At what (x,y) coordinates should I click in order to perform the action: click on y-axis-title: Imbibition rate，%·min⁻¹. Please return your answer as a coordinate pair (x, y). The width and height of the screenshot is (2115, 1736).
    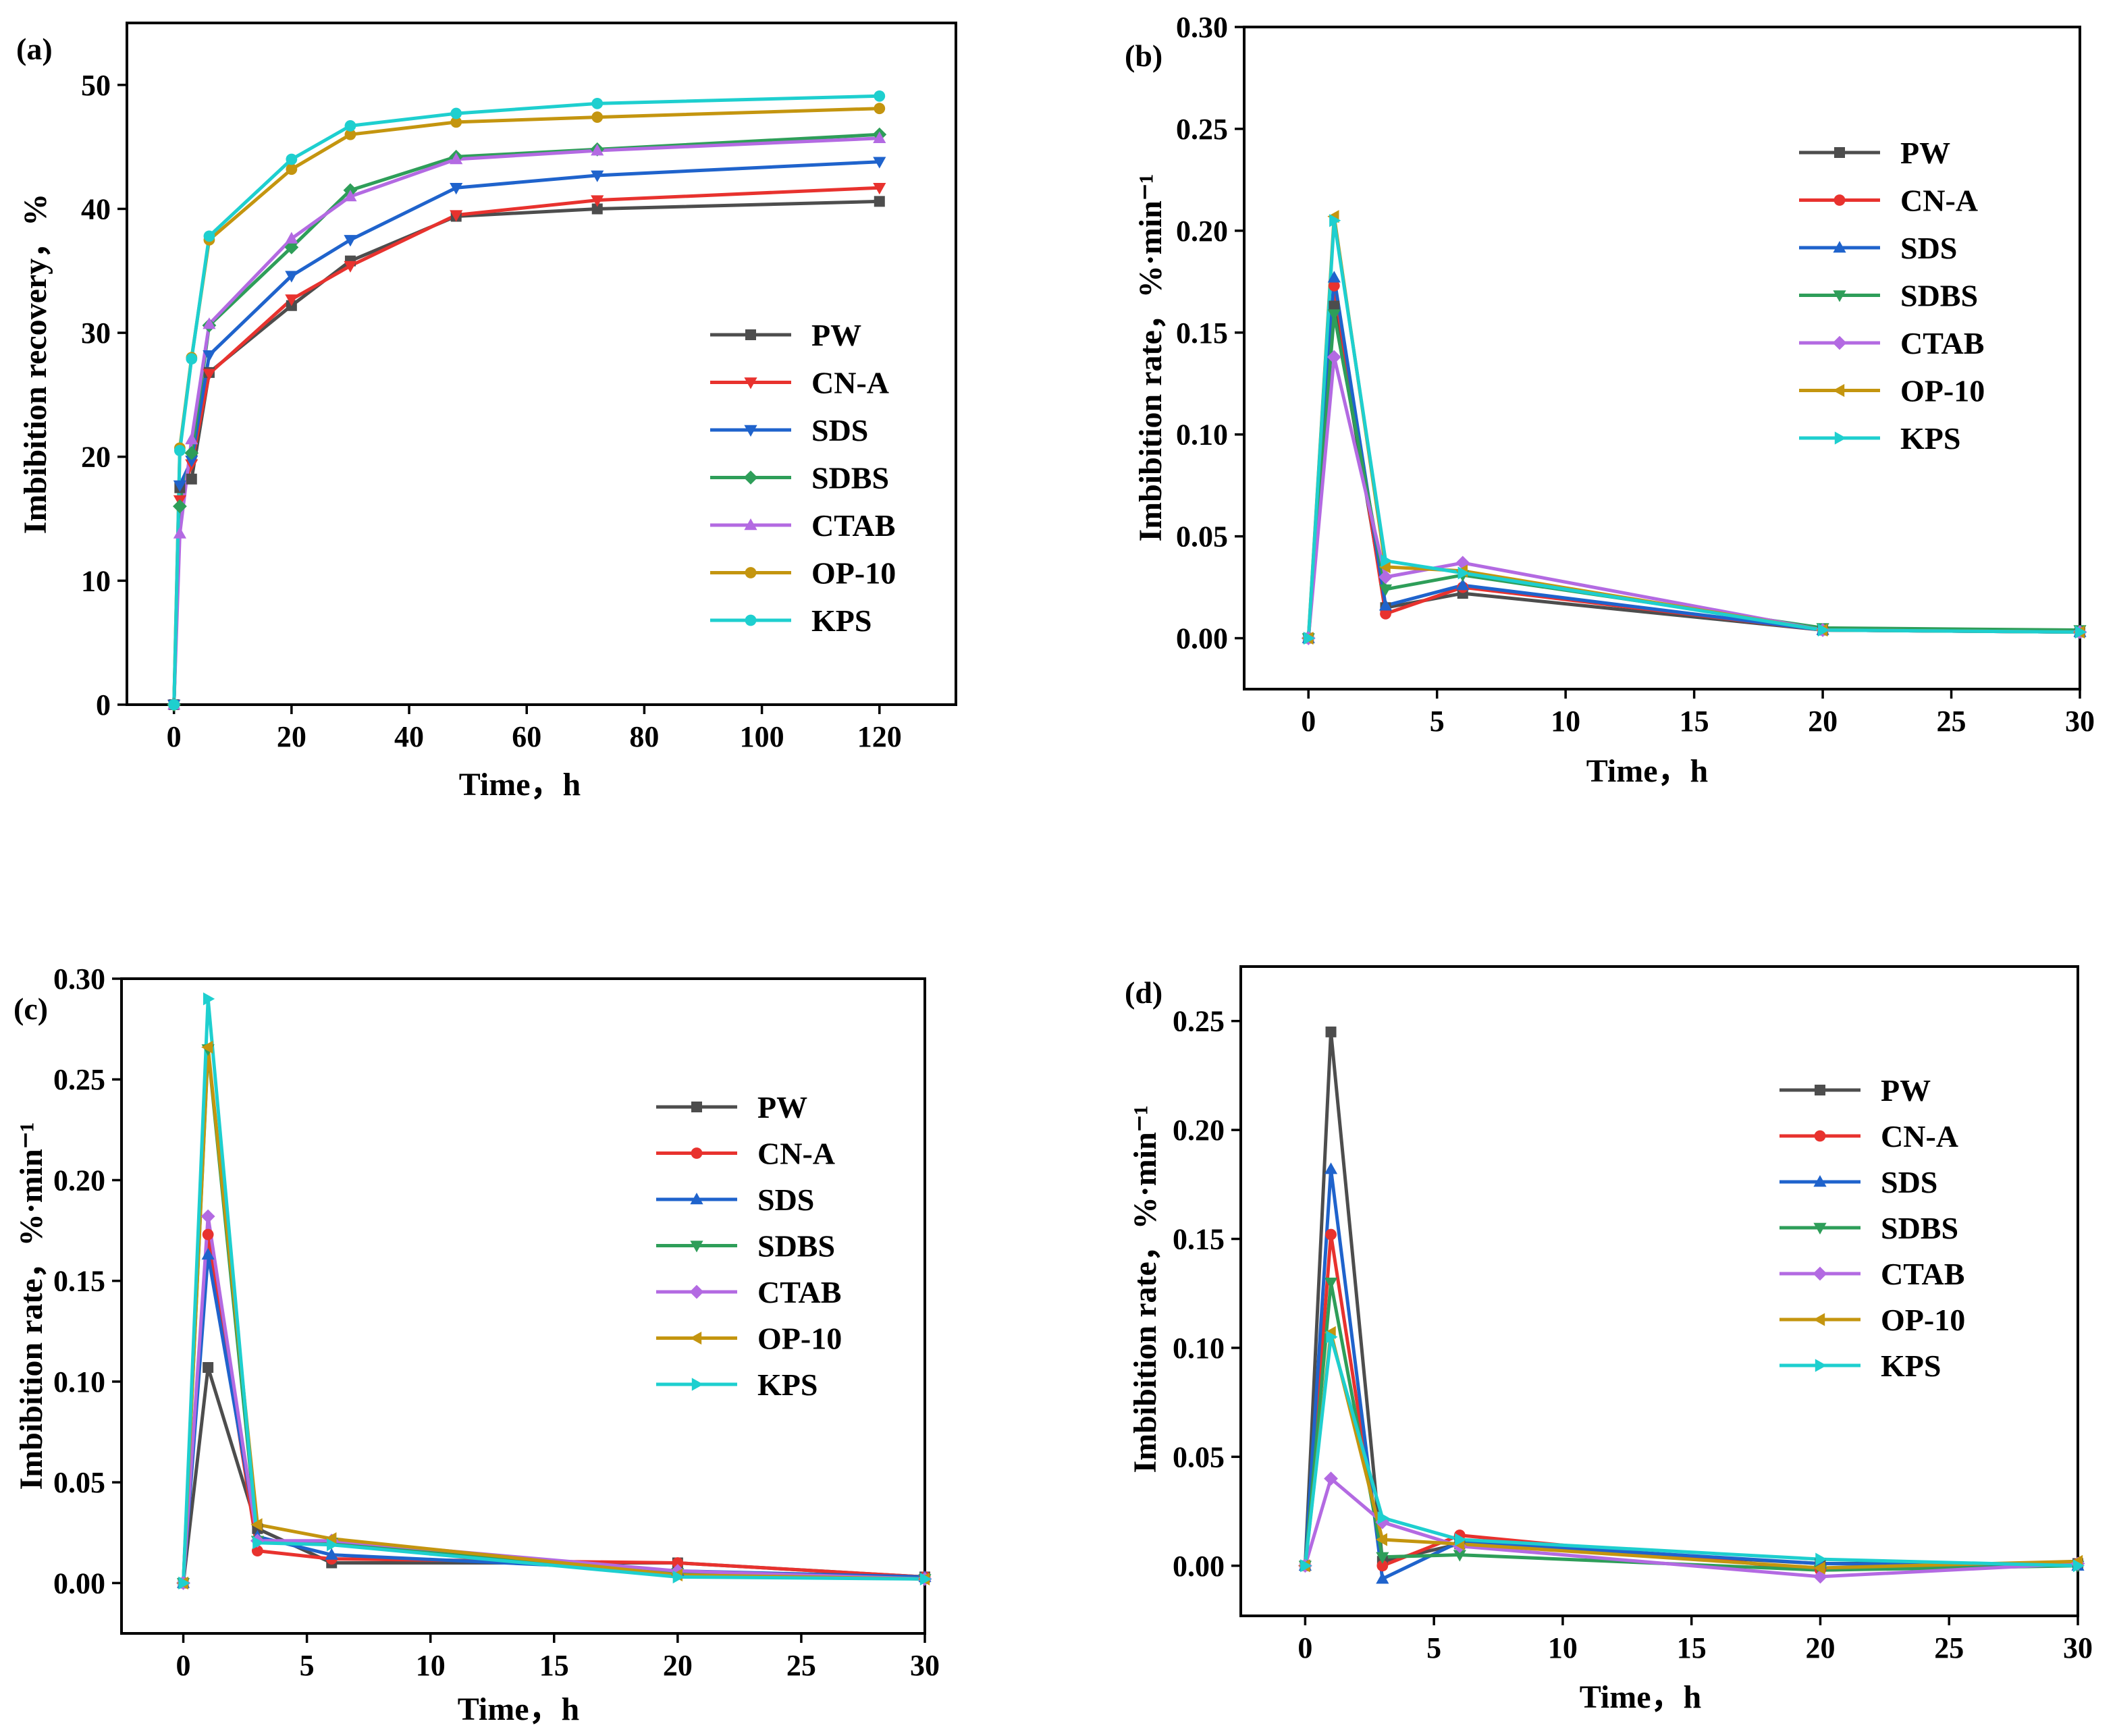
    Looking at the image, I should click on (1151, 357).